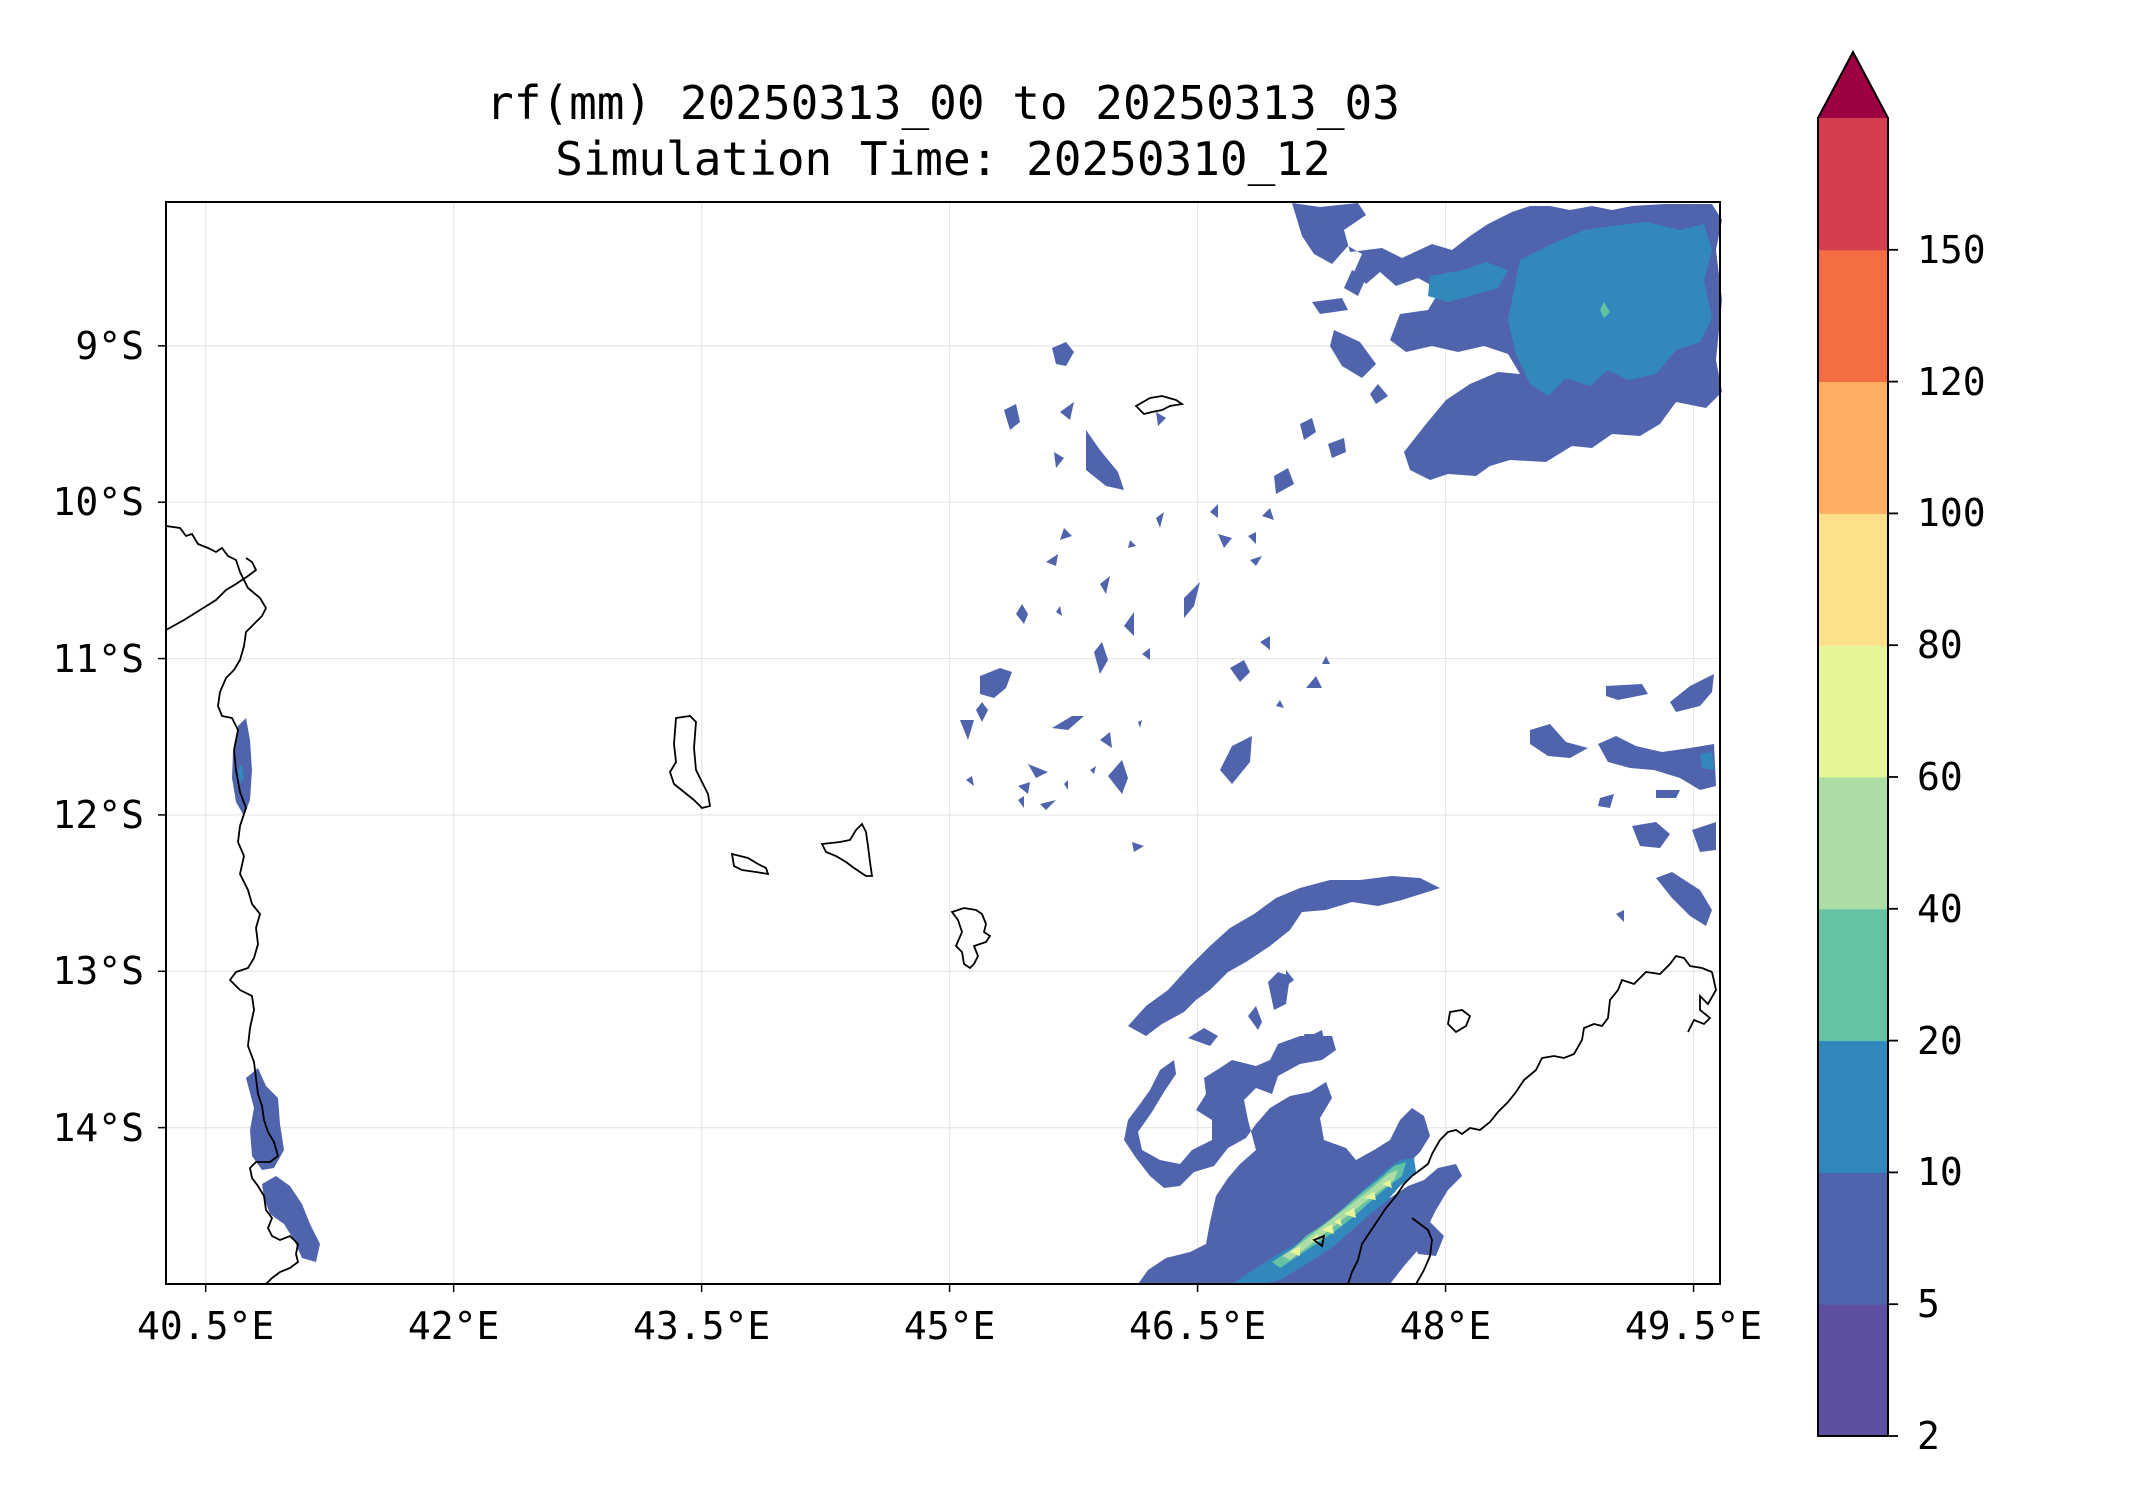 This screenshot has height=1500, width=2142. Describe the element at coordinates (211, 594) in the screenshot. I see `coastline-africa-north` at that location.